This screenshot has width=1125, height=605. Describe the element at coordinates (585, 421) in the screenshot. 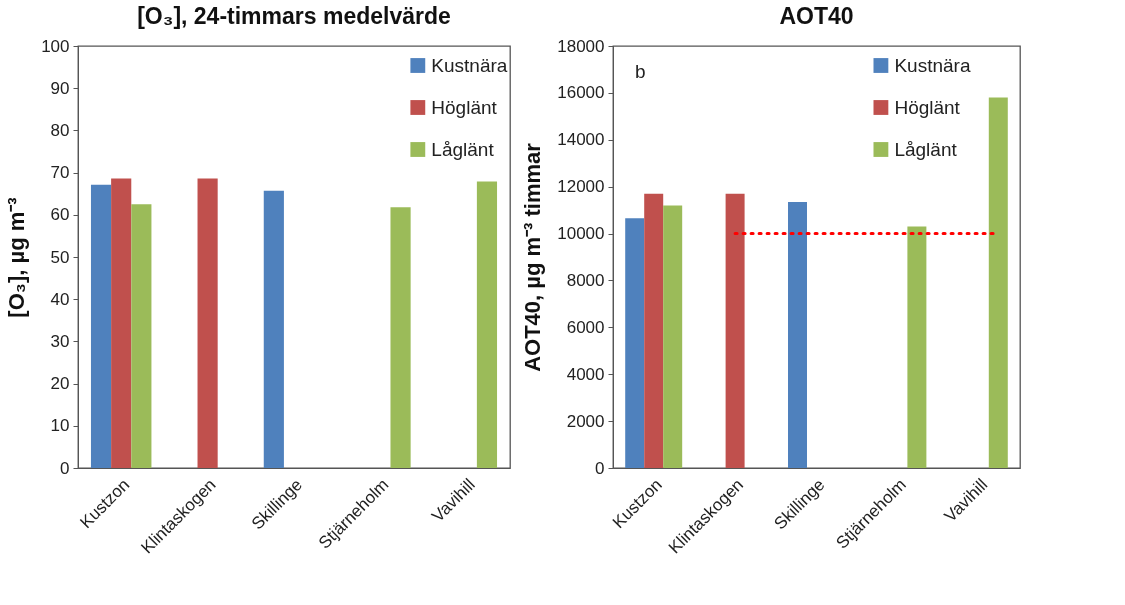

I see `y-tick-label: 2000` at that location.